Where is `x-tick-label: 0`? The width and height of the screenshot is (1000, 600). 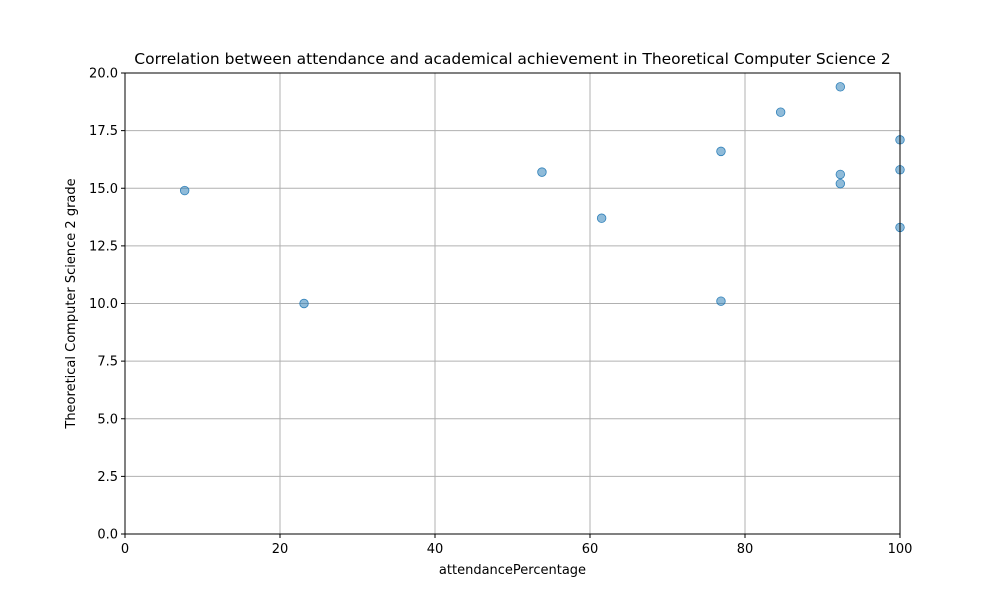
x-tick-label: 0 is located at coordinates (125, 549).